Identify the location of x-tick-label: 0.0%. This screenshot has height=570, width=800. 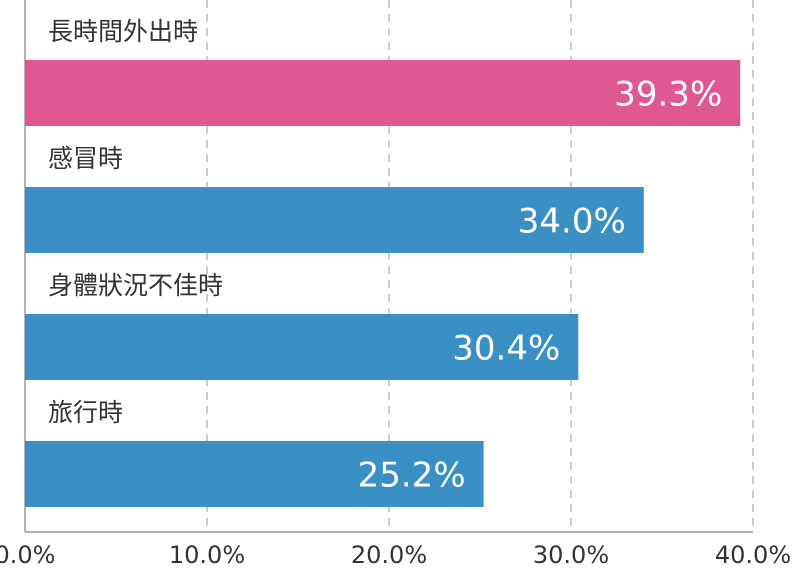
(27, 555).